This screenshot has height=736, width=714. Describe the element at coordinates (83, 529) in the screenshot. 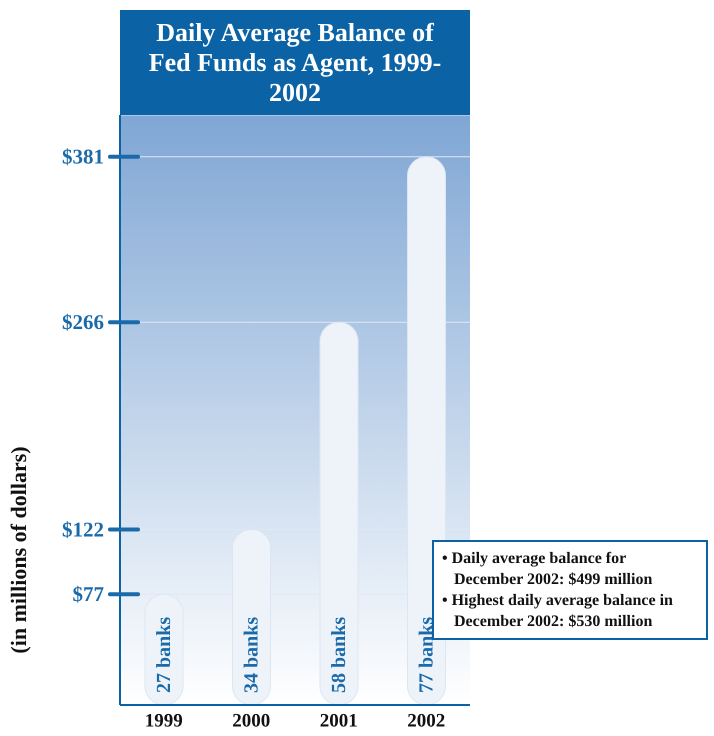

I see `y-tick-label: $122` at that location.